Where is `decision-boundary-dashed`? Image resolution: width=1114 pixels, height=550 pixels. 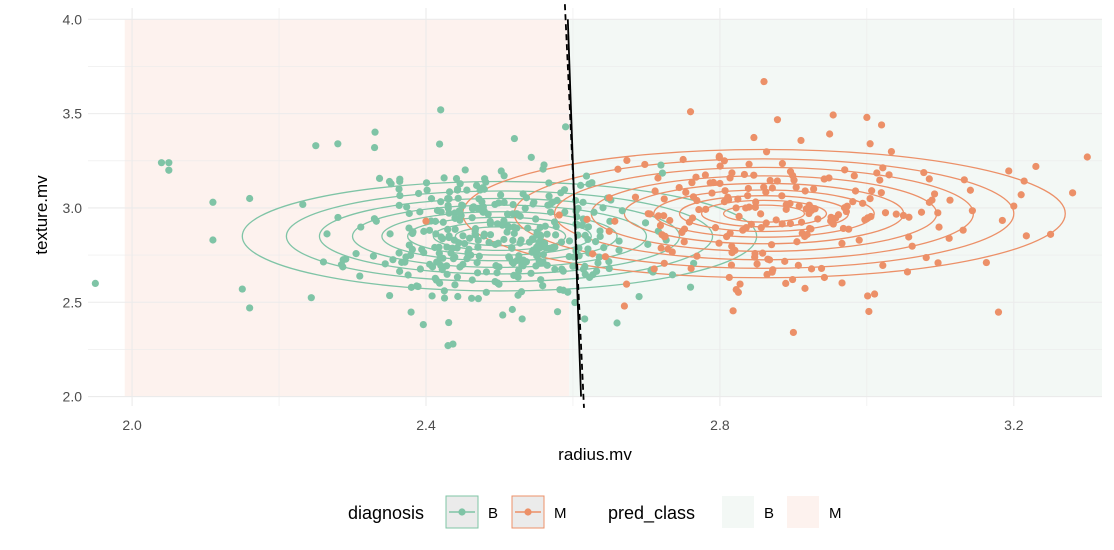
decision-boundary-dashed is located at coordinates (574, 206).